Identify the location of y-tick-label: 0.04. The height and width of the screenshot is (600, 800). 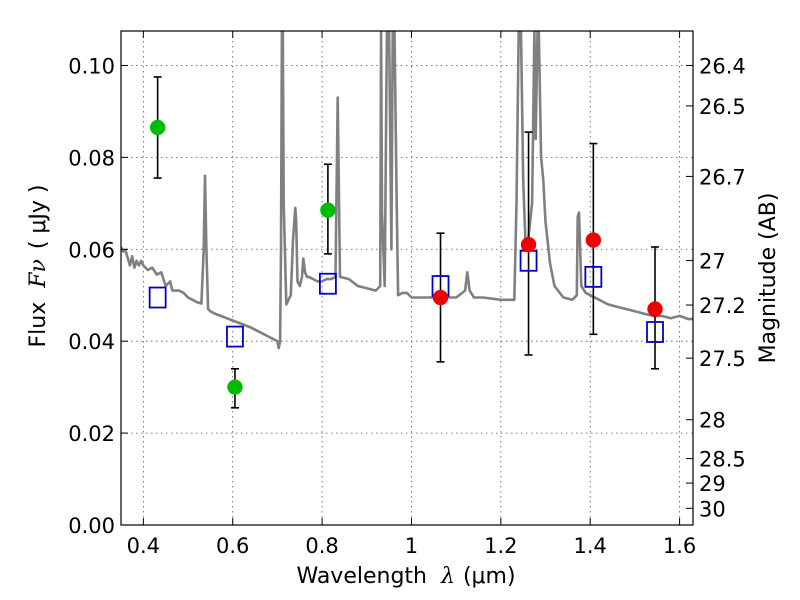
(91, 342).